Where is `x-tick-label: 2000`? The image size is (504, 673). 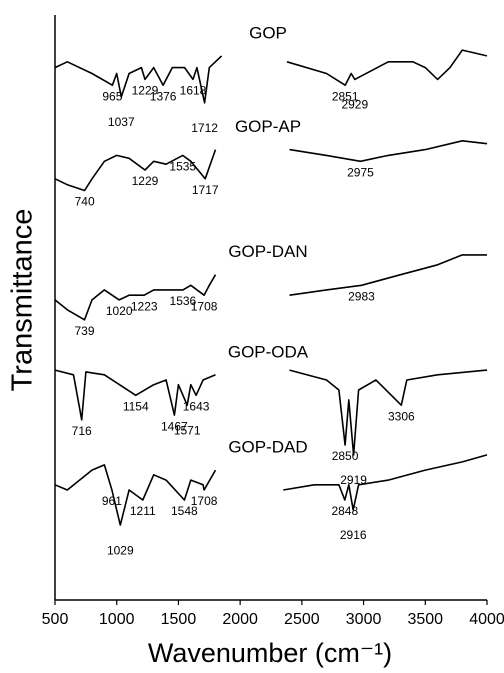 x-tick-label: 2000 is located at coordinates (240, 619).